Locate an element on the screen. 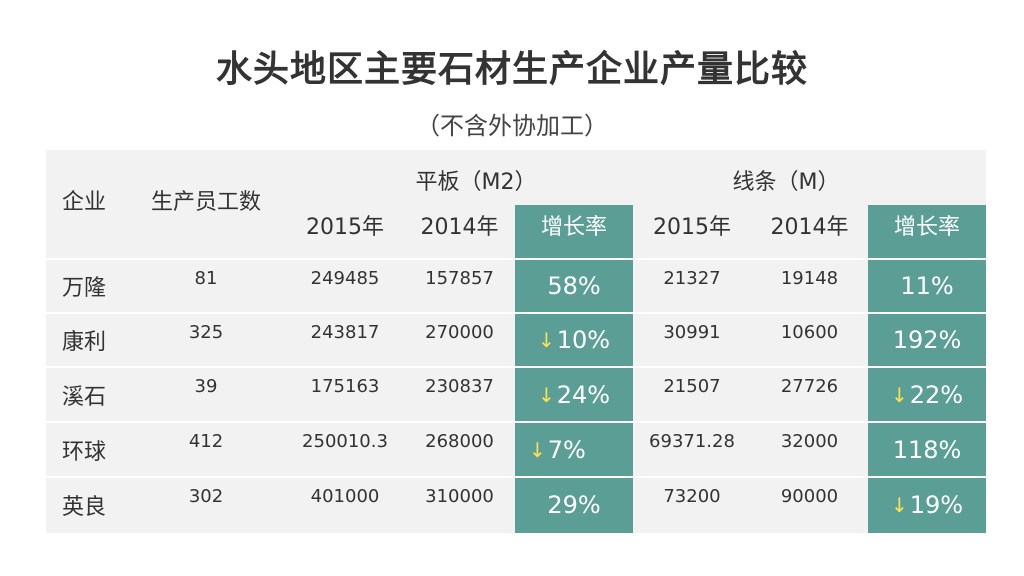  row-slab-growth-value: 7% is located at coordinates (566, 449).